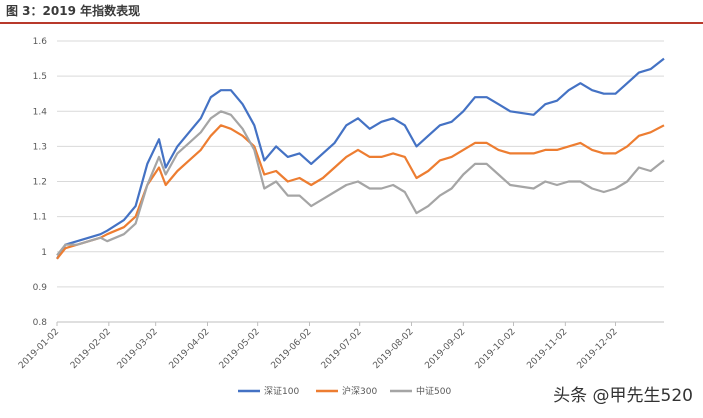  I want to click on x-tick-label: 2019-06-02, so click(292, 349).